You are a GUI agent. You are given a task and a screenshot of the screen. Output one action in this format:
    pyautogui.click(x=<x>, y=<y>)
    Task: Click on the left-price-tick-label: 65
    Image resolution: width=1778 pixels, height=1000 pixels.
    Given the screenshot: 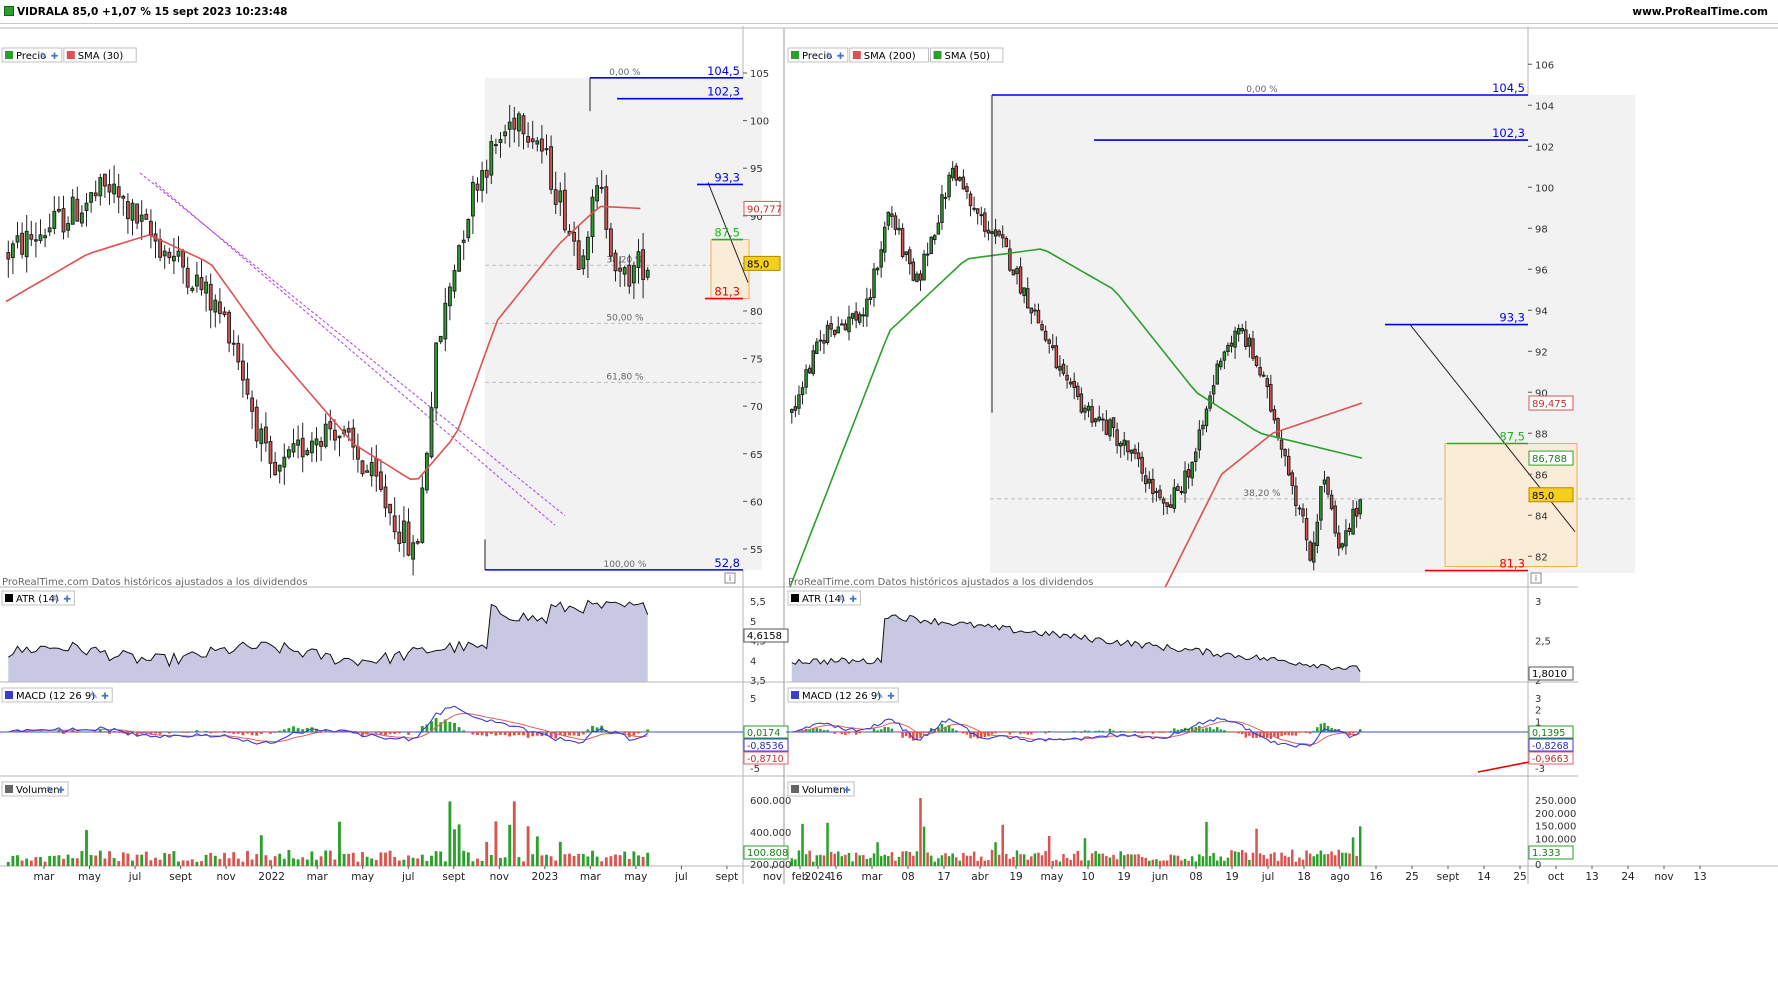 What is the action you would take?
    pyautogui.click(x=756, y=455)
    